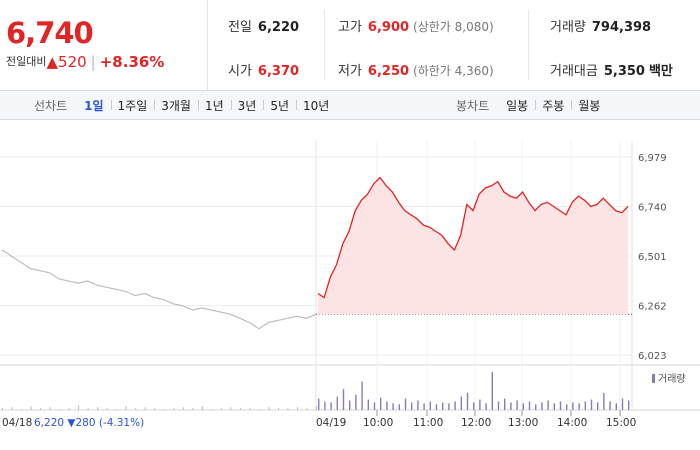  Describe the element at coordinates (652, 208) in the screenshot. I see `y-tick-label: 6,740` at that location.